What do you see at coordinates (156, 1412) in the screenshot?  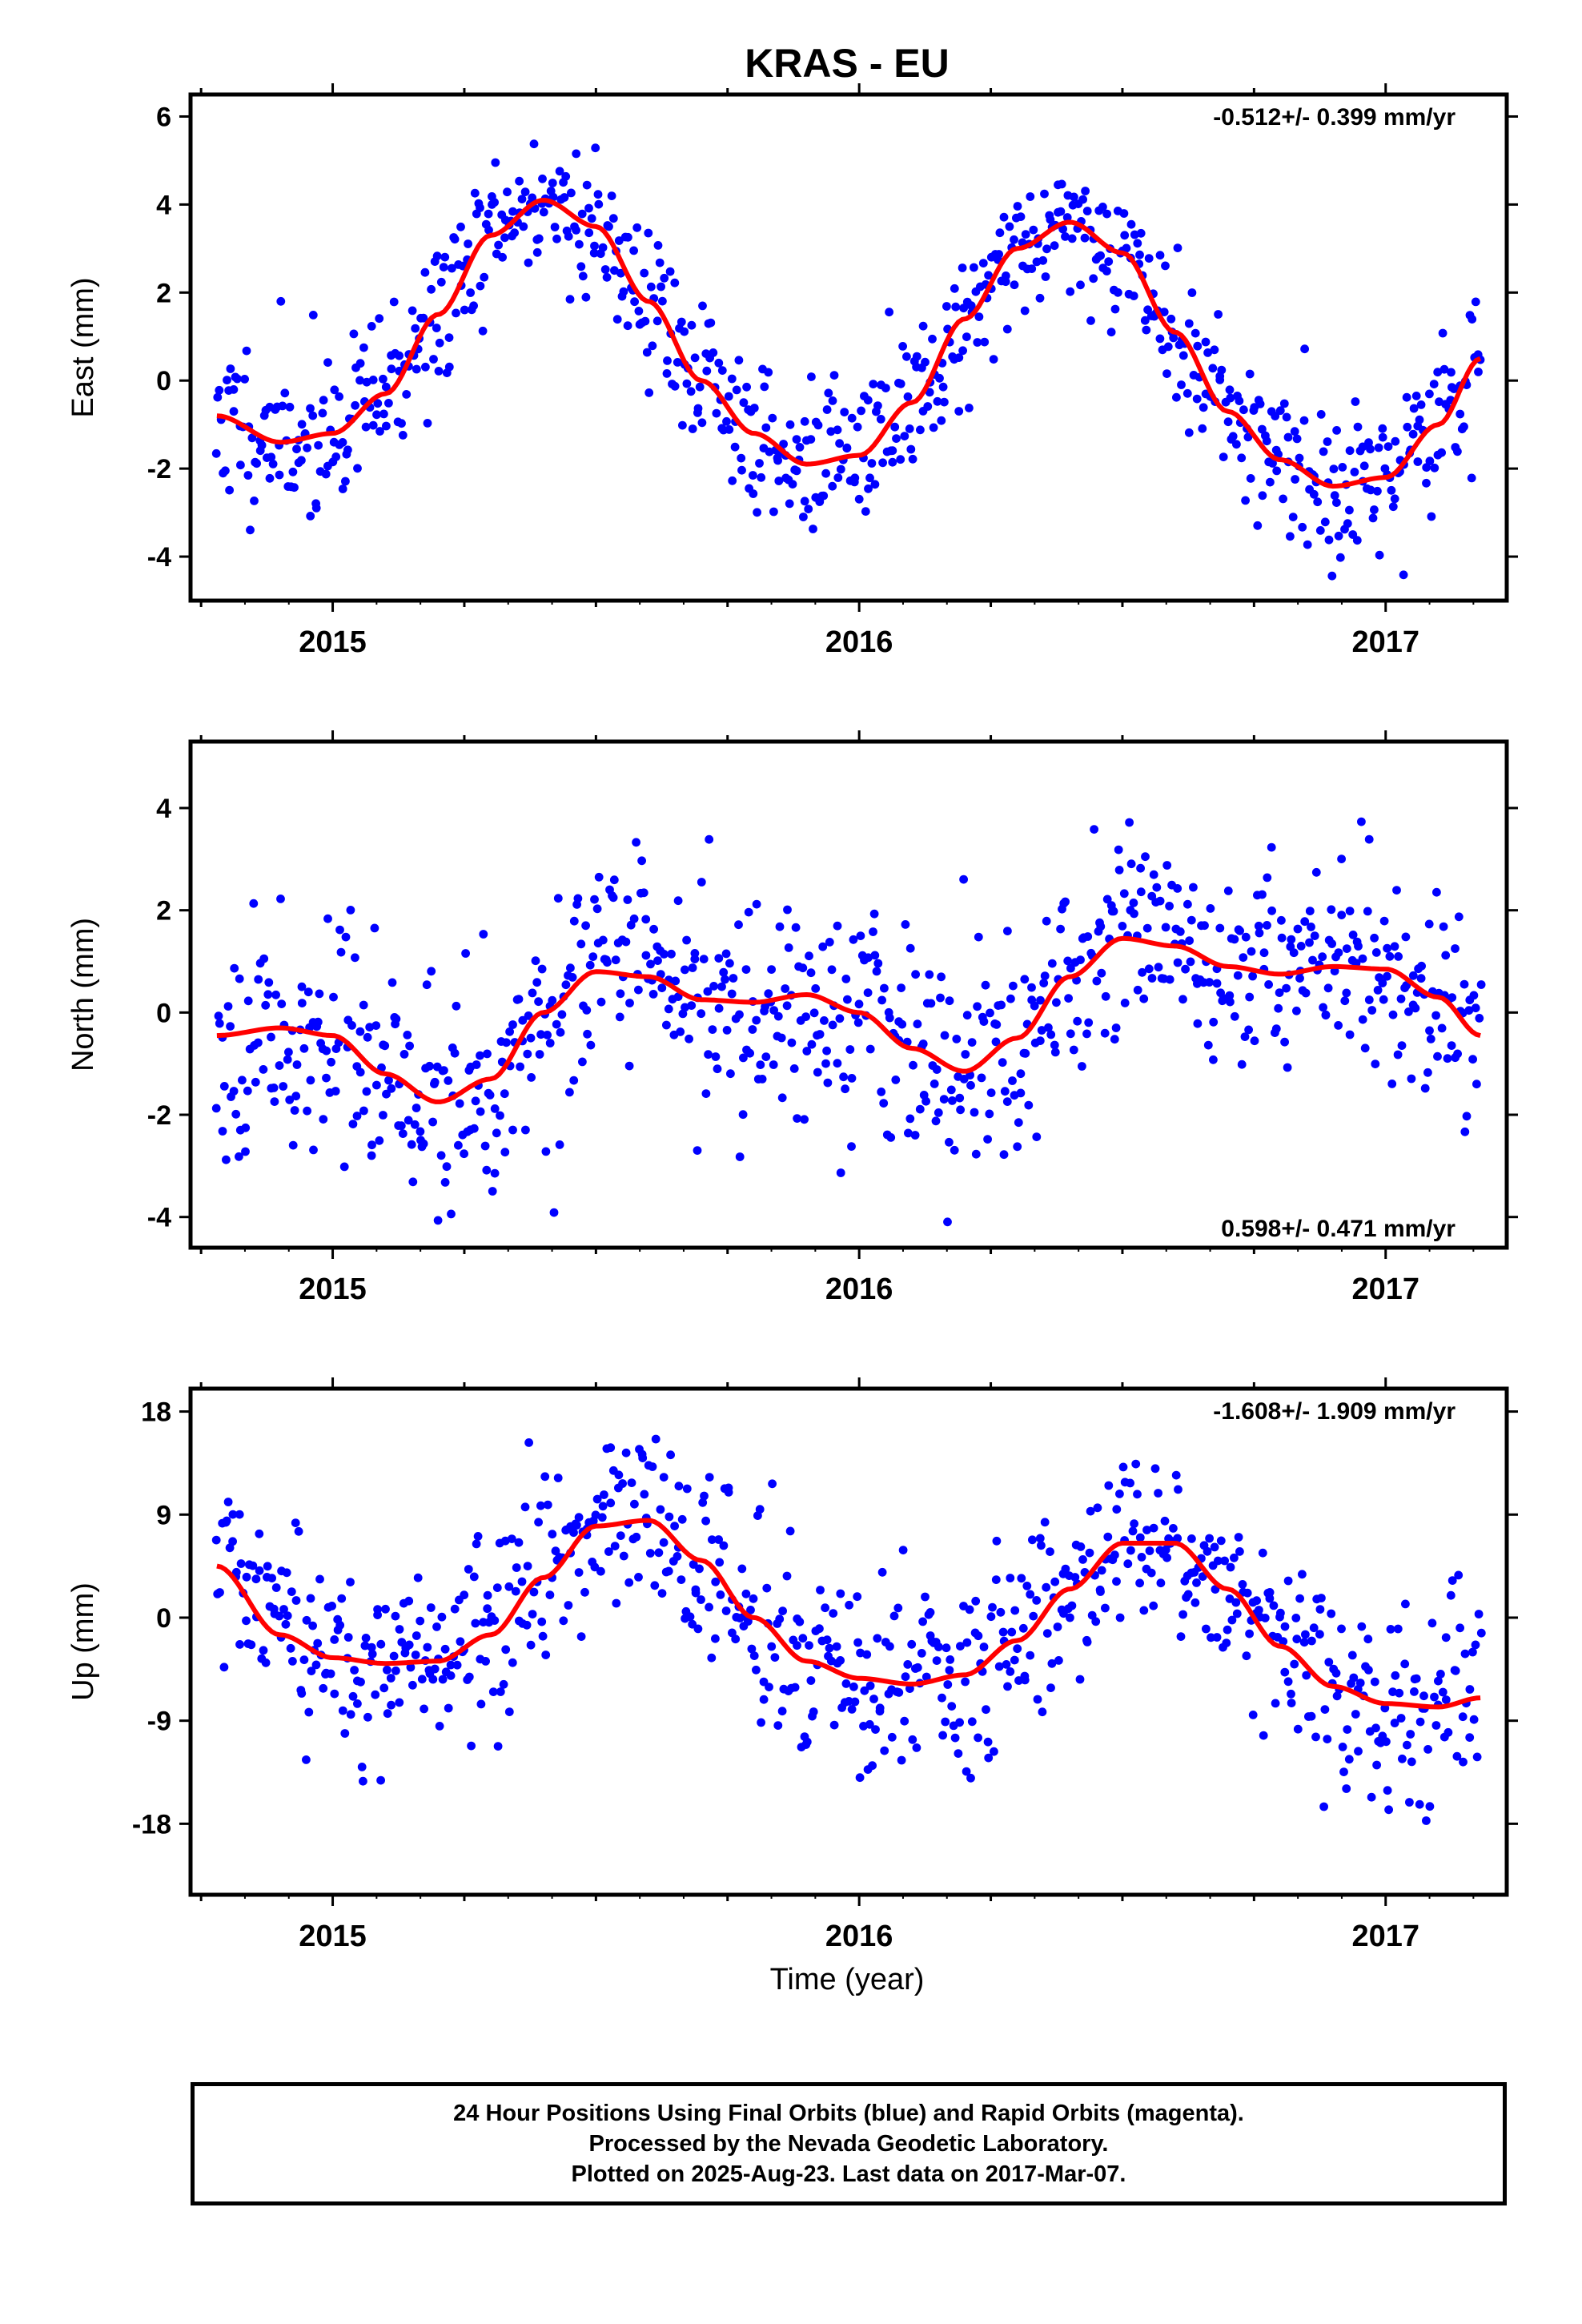 I see `y-tick-label: 18` at bounding box center [156, 1412].